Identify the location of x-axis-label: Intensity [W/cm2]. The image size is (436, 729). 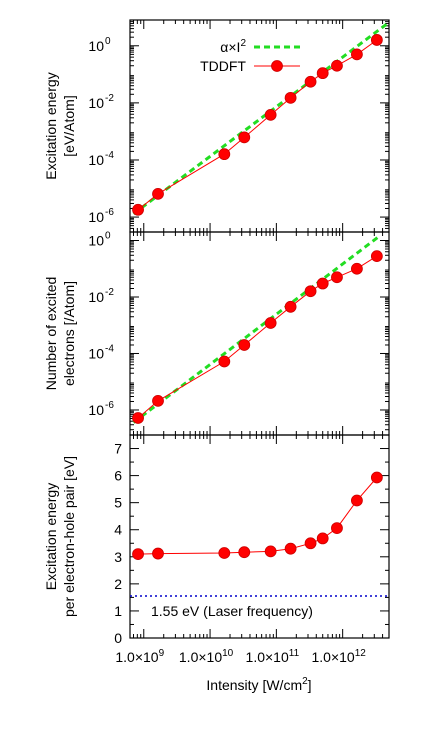
(258, 684).